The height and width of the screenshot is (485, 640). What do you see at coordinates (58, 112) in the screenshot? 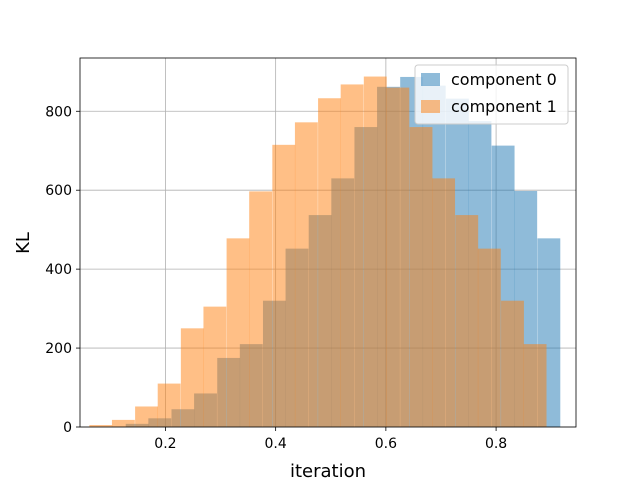
I see `y-tick-label: 800` at bounding box center [58, 112].